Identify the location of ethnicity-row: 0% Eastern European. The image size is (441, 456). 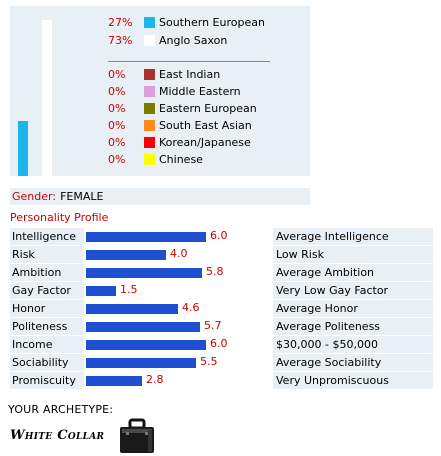
(182, 108).